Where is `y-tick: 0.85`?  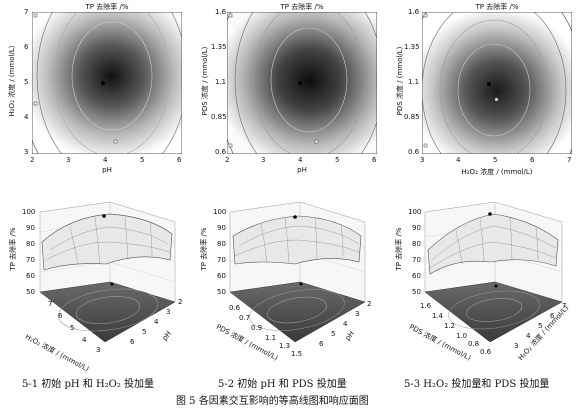 y-tick: 0.85 is located at coordinates (219, 117).